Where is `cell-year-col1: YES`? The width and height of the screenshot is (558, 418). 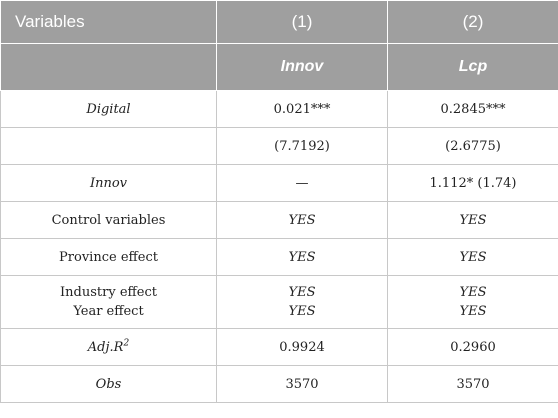 cell-year-col1: YES is located at coordinates (302, 311).